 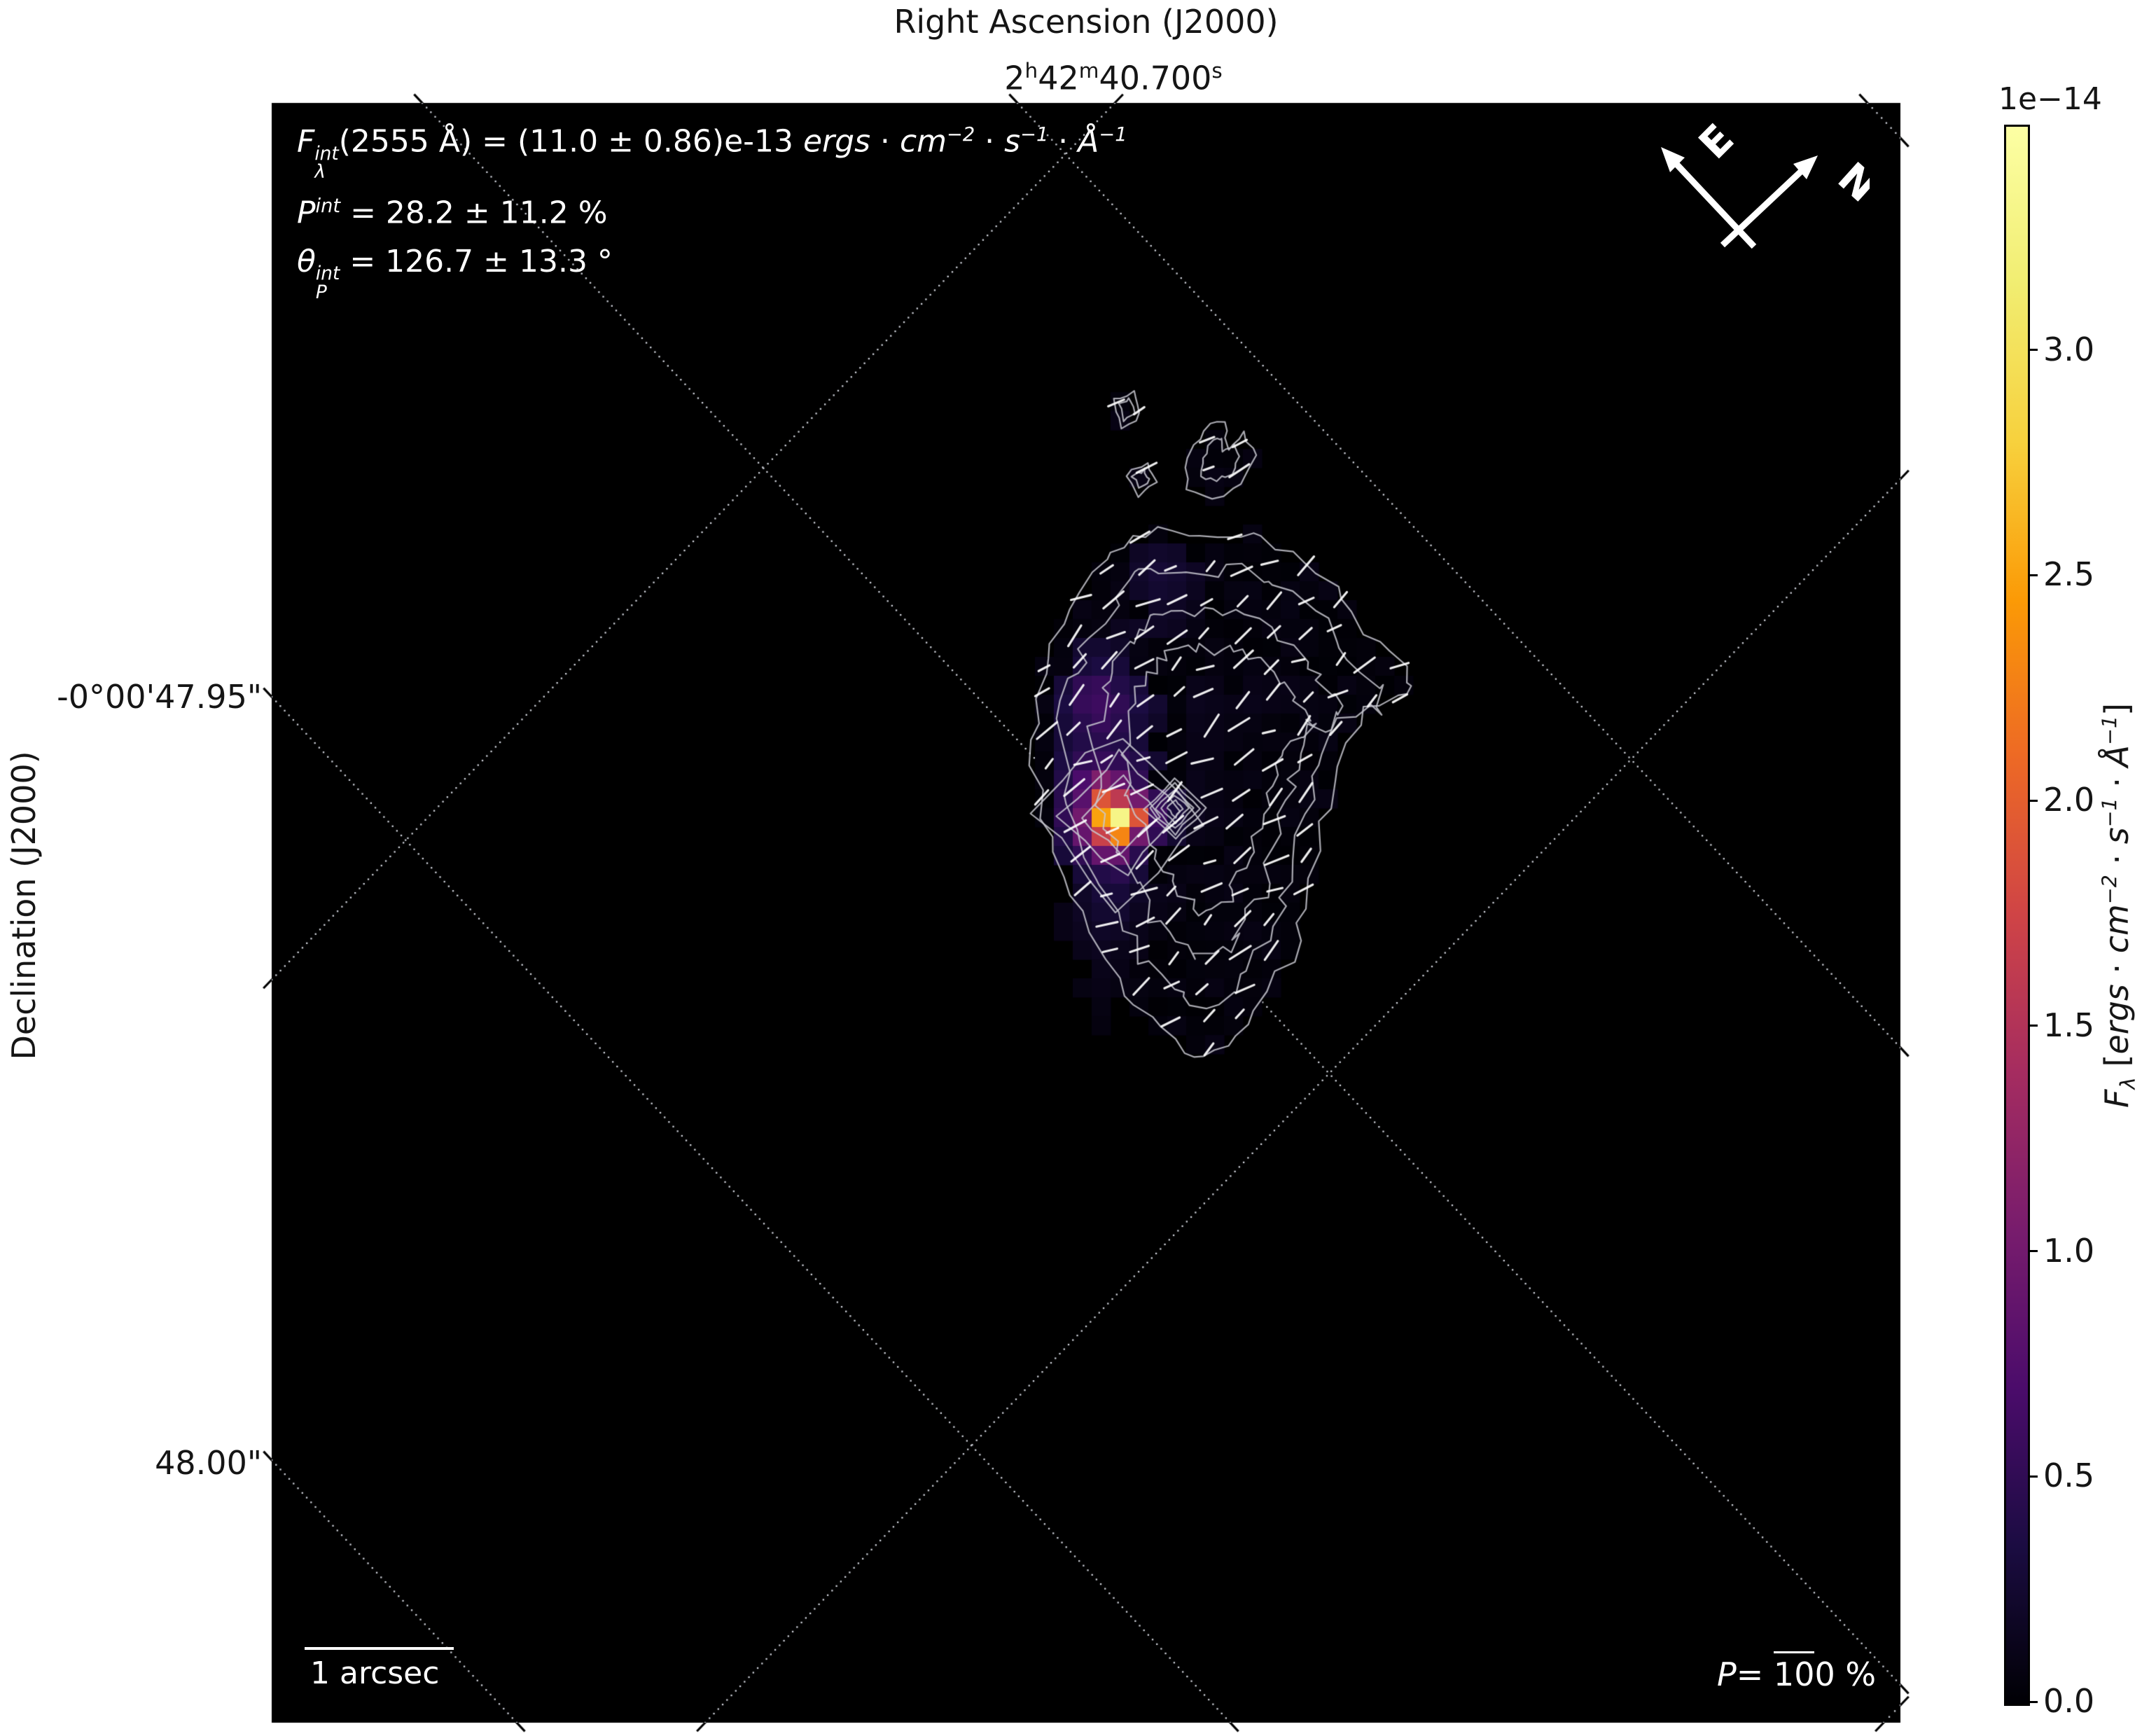 I want to click on north-arrow-shaft, so click(x=1763, y=208).